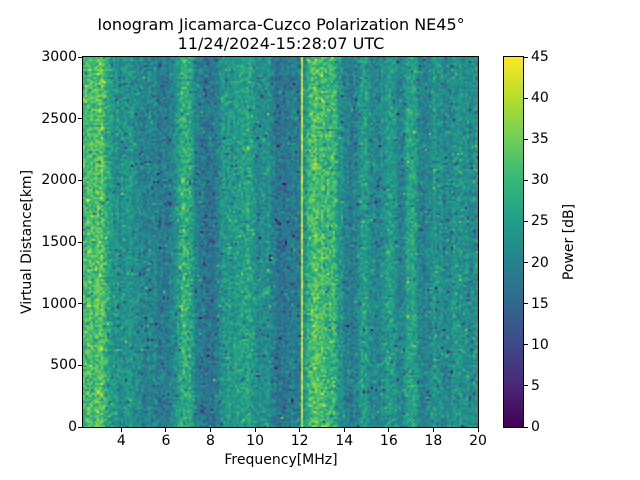  I want to click on x-tick-label: 14, so click(344, 441).